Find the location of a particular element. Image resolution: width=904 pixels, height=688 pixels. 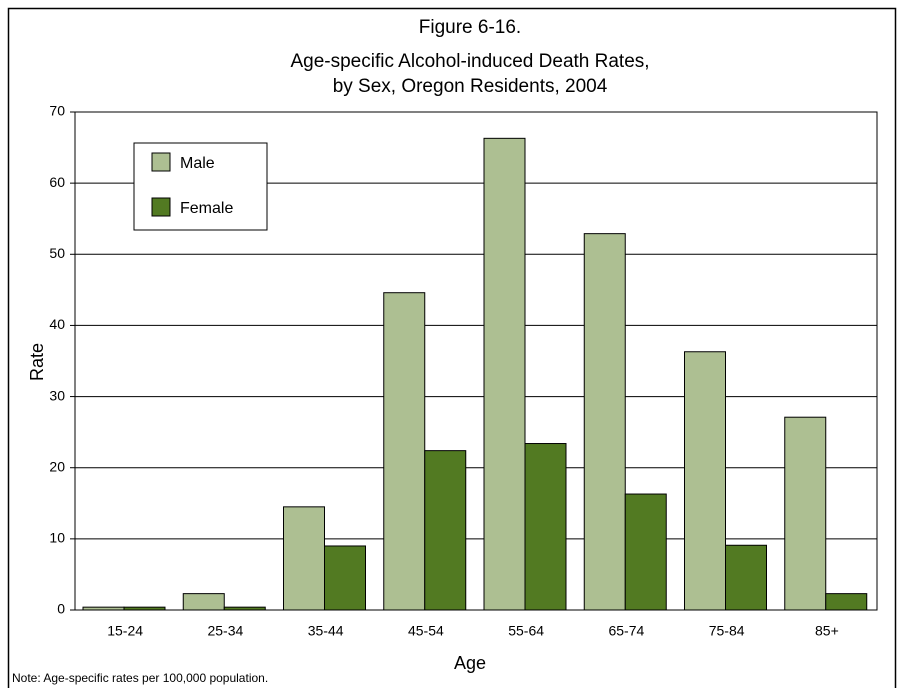

y-tick-label: 60 is located at coordinates (57, 182).